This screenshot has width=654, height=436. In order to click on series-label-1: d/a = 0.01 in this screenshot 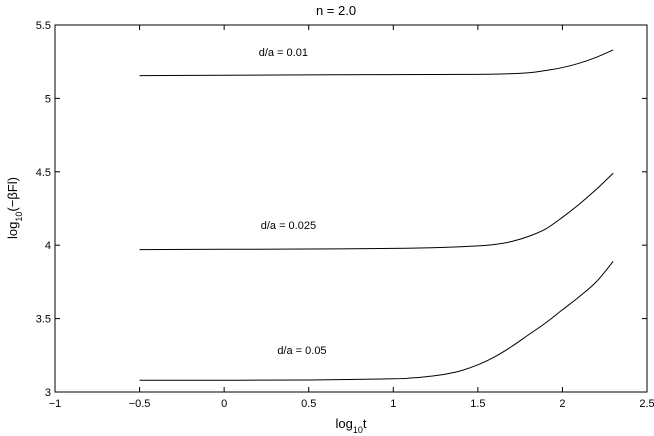, I will do `click(283, 53)`.